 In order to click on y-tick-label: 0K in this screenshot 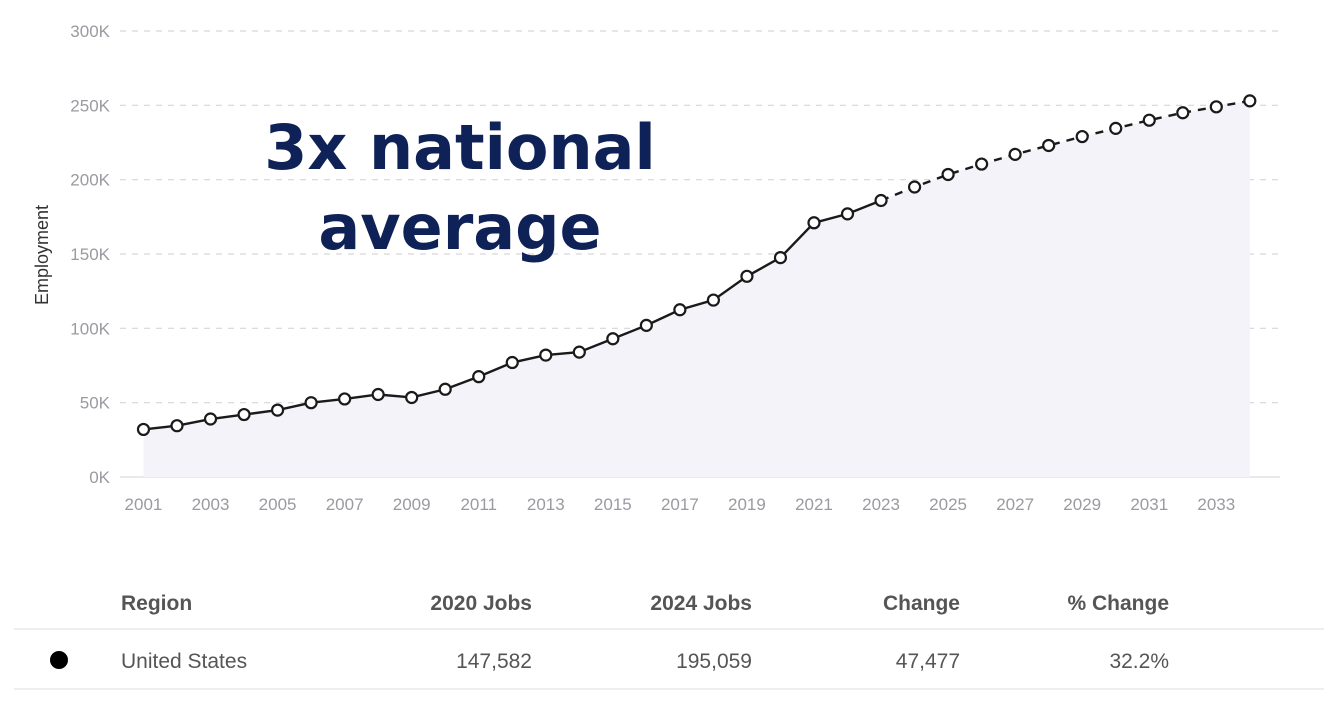, I will do `click(99, 477)`.